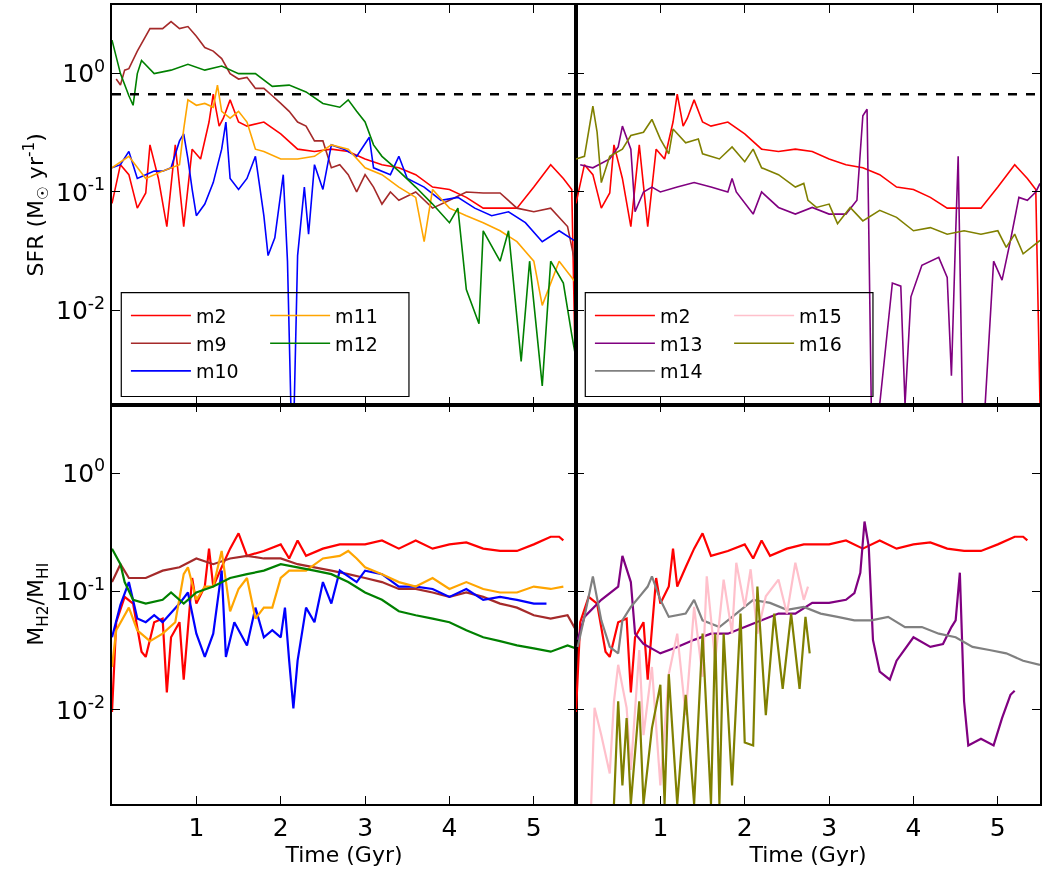  I want to click on legend-label: m10, so click(217, 371).